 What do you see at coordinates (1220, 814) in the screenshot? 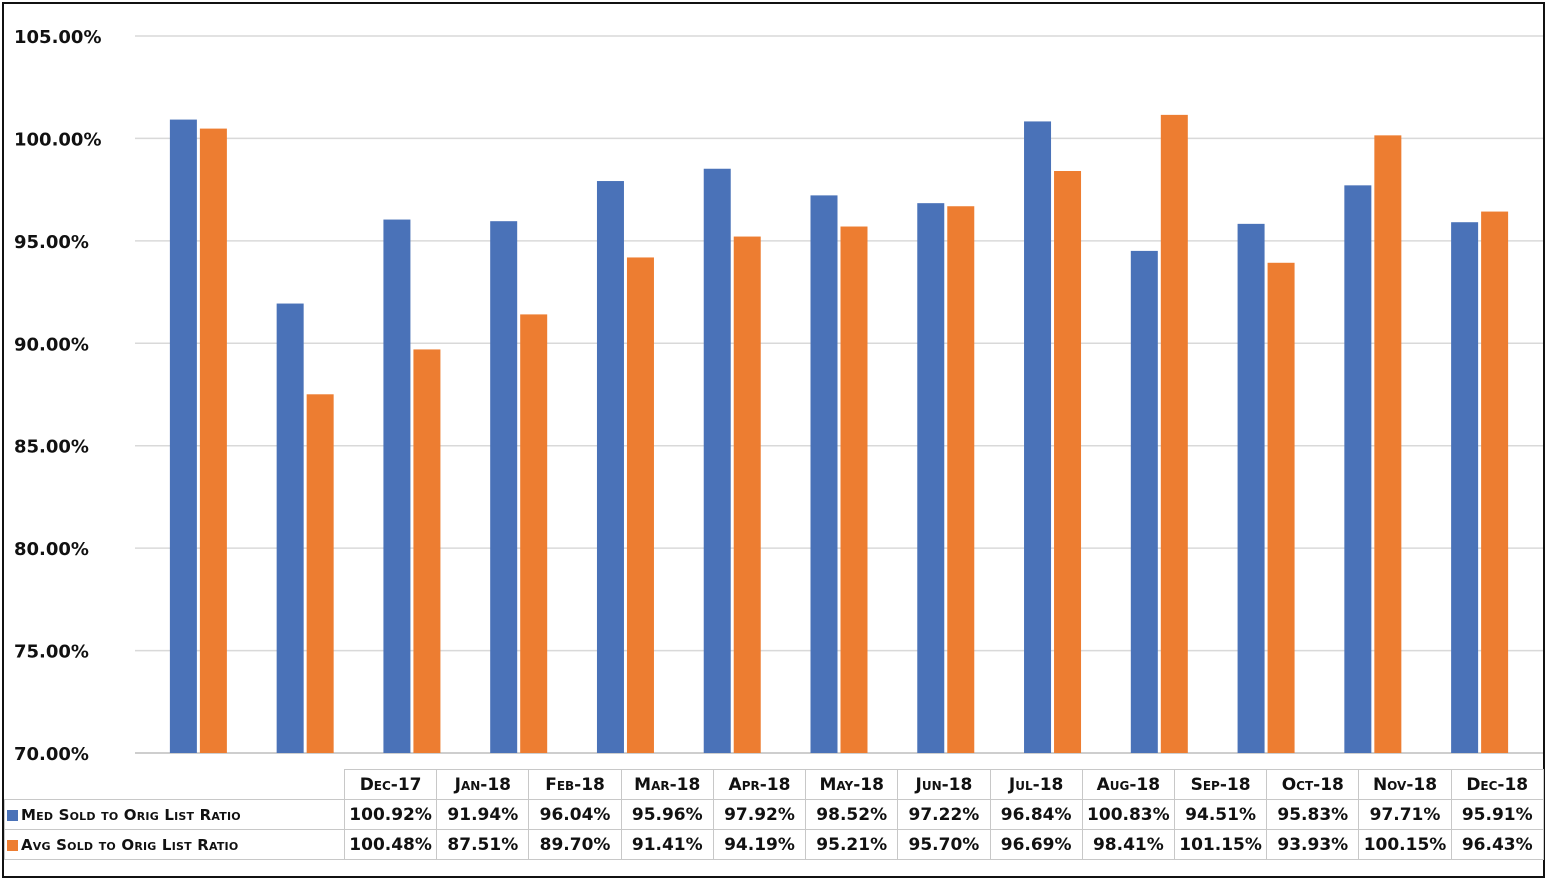
I see `data-value-cell: 94.51%` at bounding box center [1220, 814].